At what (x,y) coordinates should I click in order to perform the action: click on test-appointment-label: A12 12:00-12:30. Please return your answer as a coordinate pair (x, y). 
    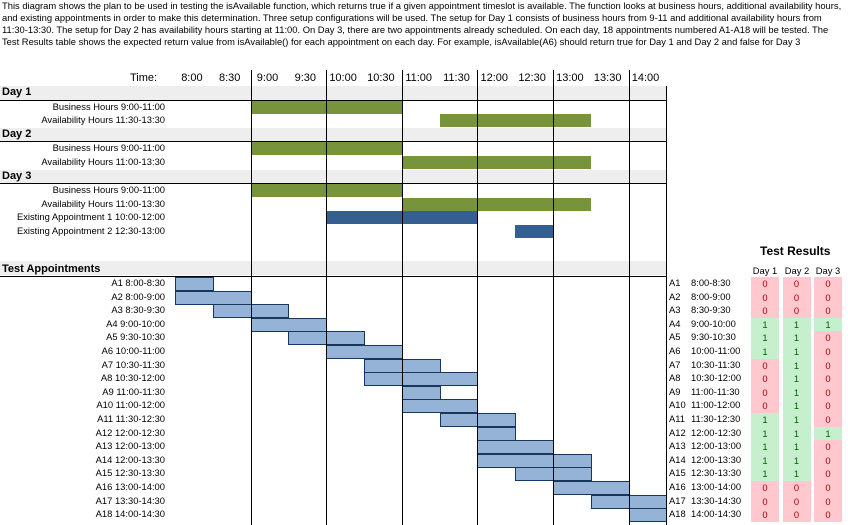
    Looking at the image, I should click on (130, 432).